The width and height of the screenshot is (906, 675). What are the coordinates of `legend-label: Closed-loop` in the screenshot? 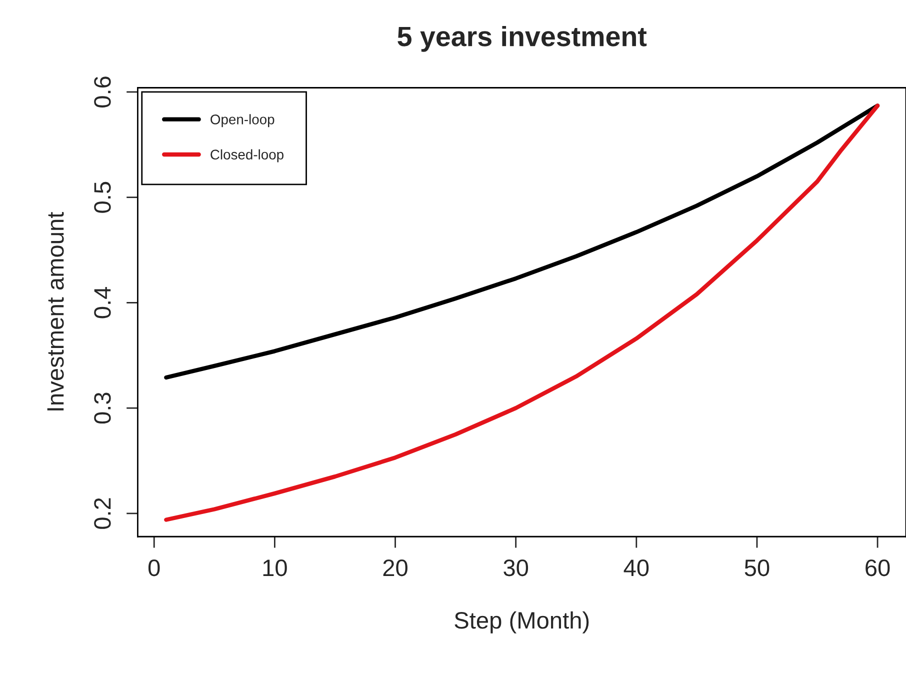 It's located at (247, 155).